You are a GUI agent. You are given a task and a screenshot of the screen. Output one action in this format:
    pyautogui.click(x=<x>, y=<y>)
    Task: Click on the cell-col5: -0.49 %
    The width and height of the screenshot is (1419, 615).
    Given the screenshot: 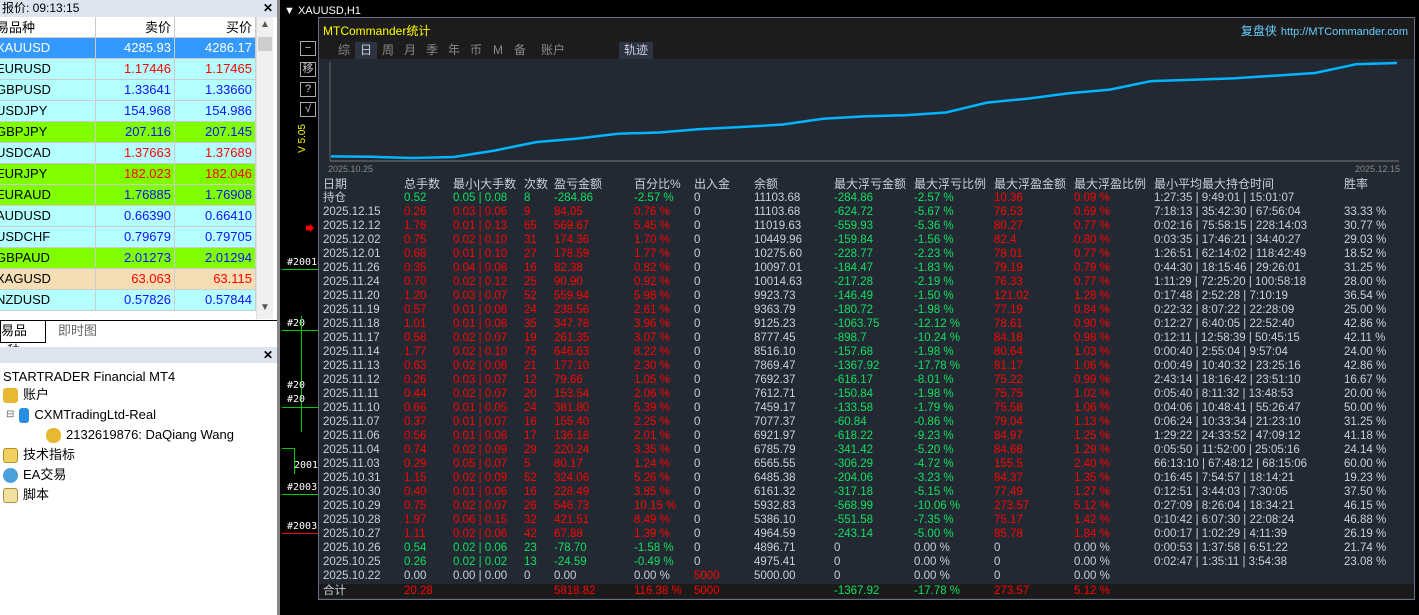 What is the action you would take?
    pyautogui.click(x=654, y=562)
    